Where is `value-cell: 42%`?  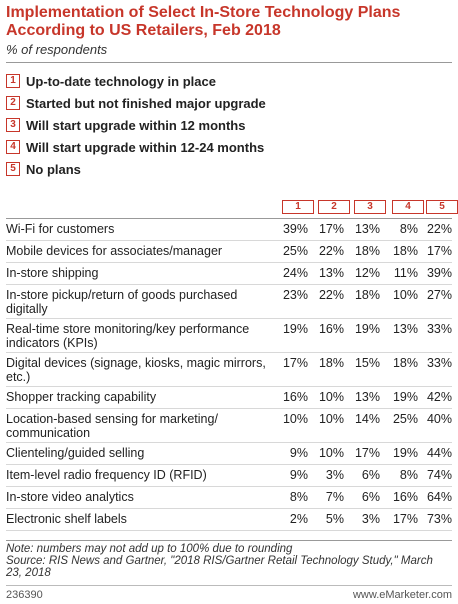
value-cell: 42% is located at coordinates (439, 397).